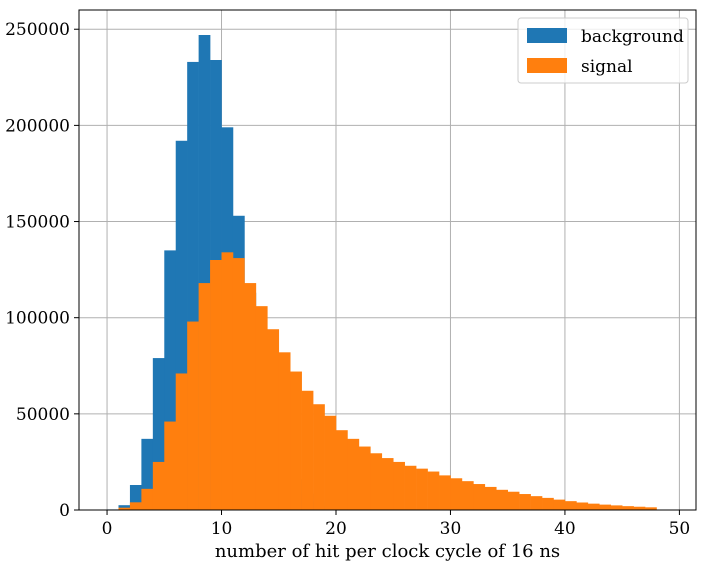 This screenshot has width=708, height=571. Describe the element at coordinates (222, 529) in the screenshot. I see `x-tick-label: 10` at that location.